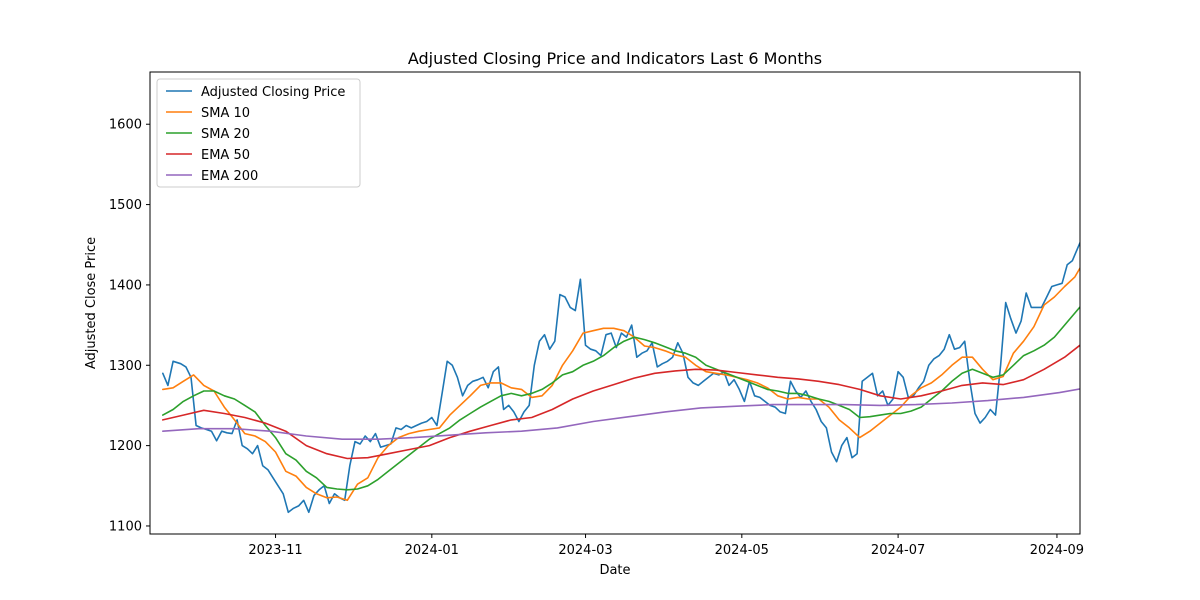 Image resolution: width=1200 pixels, height=600 pixels. I want to click on y-tick-label: 1500, so click(125, 205).